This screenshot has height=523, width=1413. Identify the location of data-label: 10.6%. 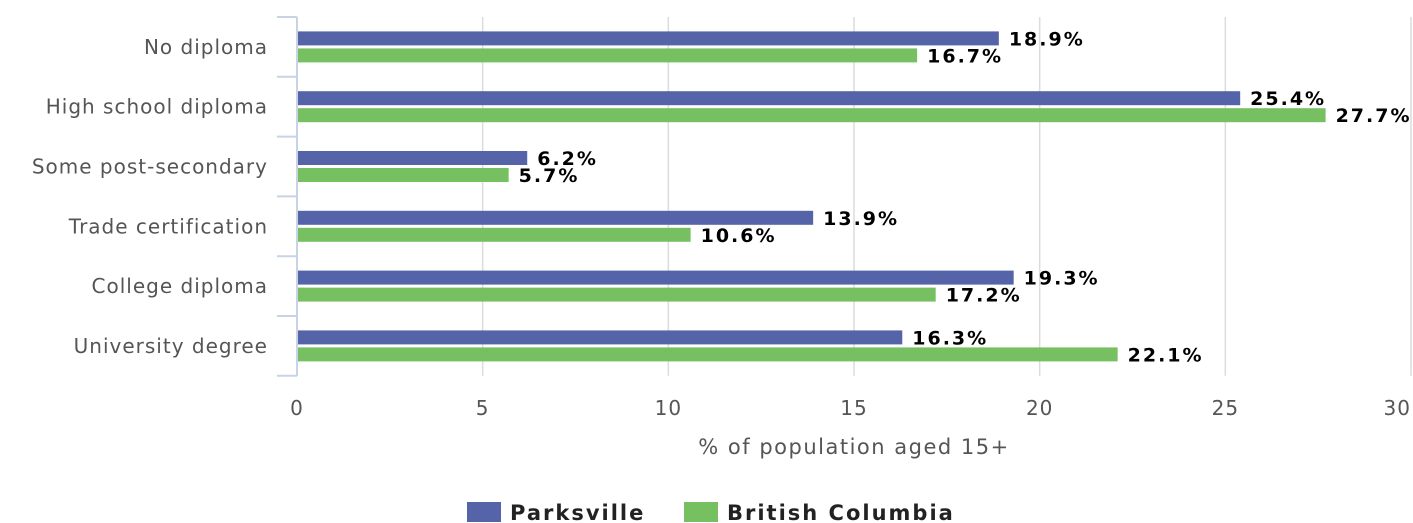
(739, 236).